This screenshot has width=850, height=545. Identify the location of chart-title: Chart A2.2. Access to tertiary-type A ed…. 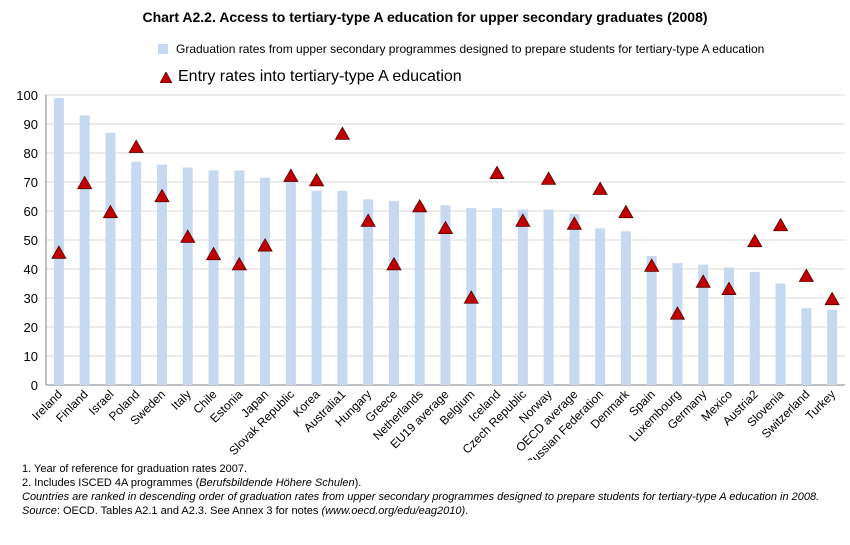
(425, 17).